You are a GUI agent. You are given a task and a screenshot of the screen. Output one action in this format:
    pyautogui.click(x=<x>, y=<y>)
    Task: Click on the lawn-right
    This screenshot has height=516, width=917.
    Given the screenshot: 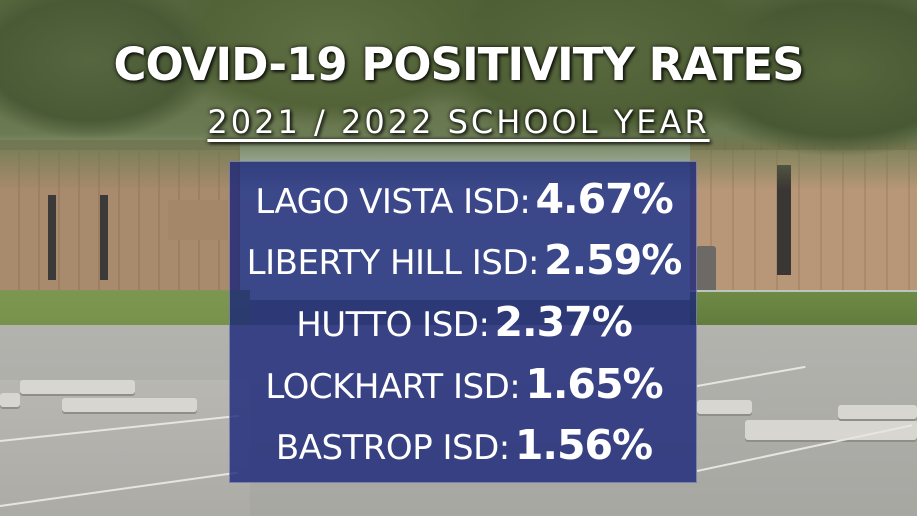 What is the action you would take?
    pyautogui.click(x=803, y=311)
    